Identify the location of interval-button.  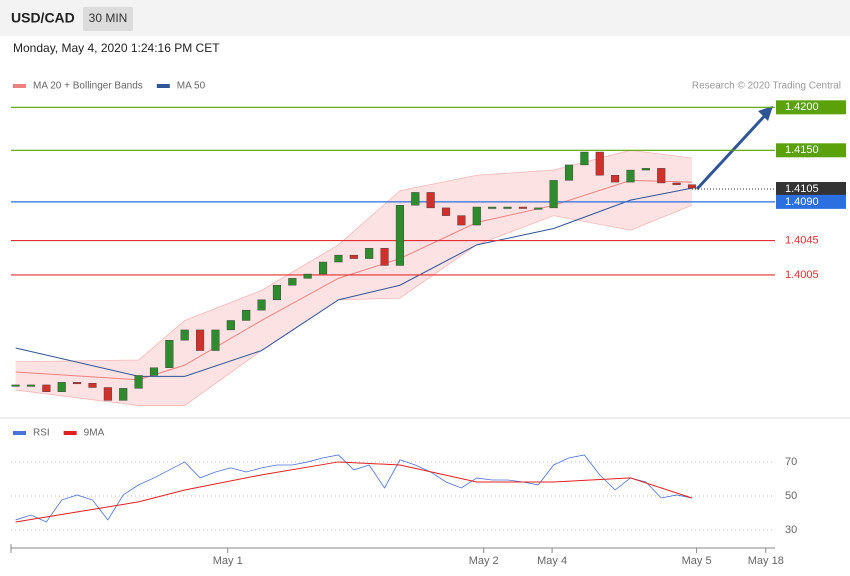
(108, 19).